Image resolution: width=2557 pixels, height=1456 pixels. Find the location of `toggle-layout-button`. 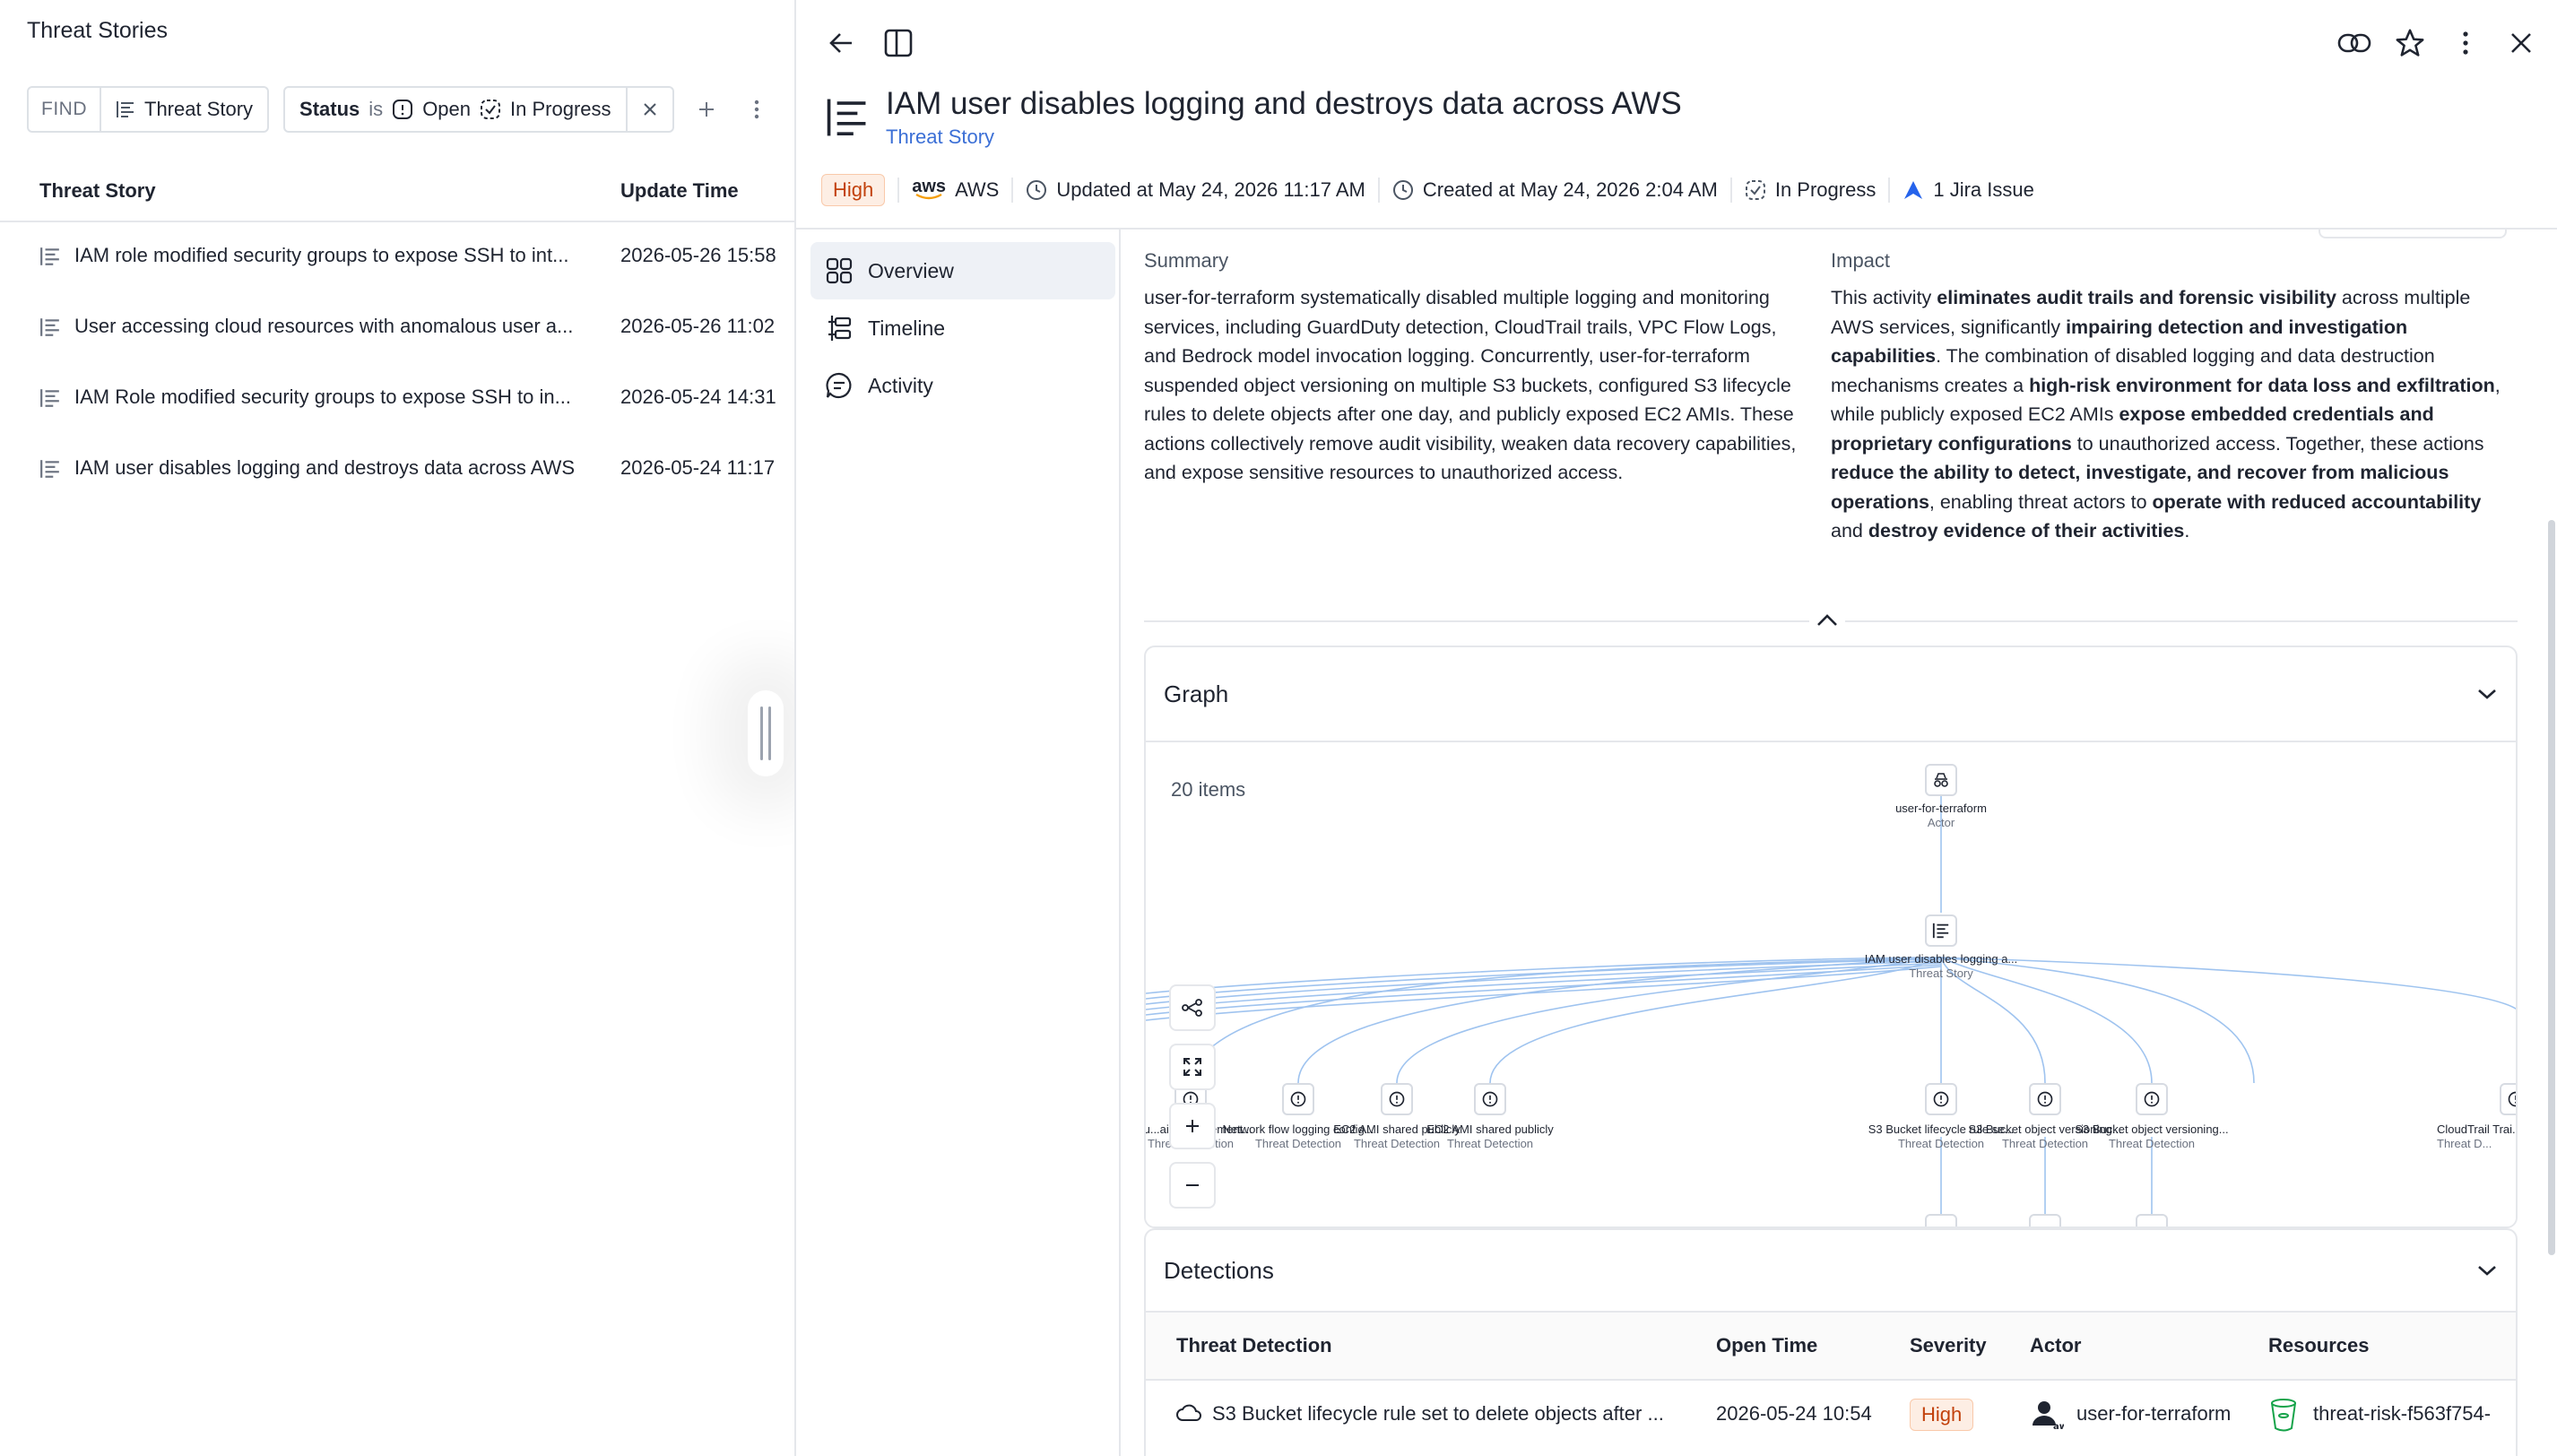

toggle-layout-button is located at coordinates (898, 43).